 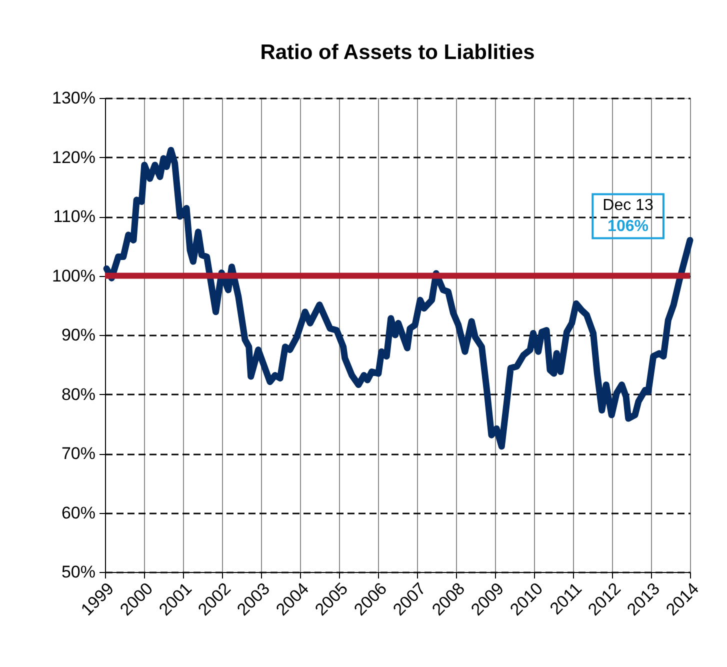 What do you see at coordinates (628, 227) in the screenshot?
I see `annotation: 106%` at bounding box center [628, 227].